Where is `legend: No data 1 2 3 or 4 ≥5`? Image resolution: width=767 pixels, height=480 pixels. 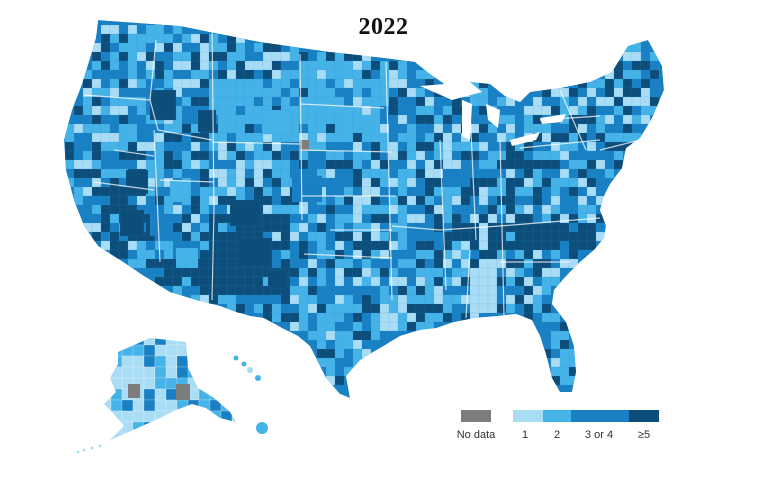 legend: No data 1 2 3 or 4 ≥5 is located at coordinates (560, 430).